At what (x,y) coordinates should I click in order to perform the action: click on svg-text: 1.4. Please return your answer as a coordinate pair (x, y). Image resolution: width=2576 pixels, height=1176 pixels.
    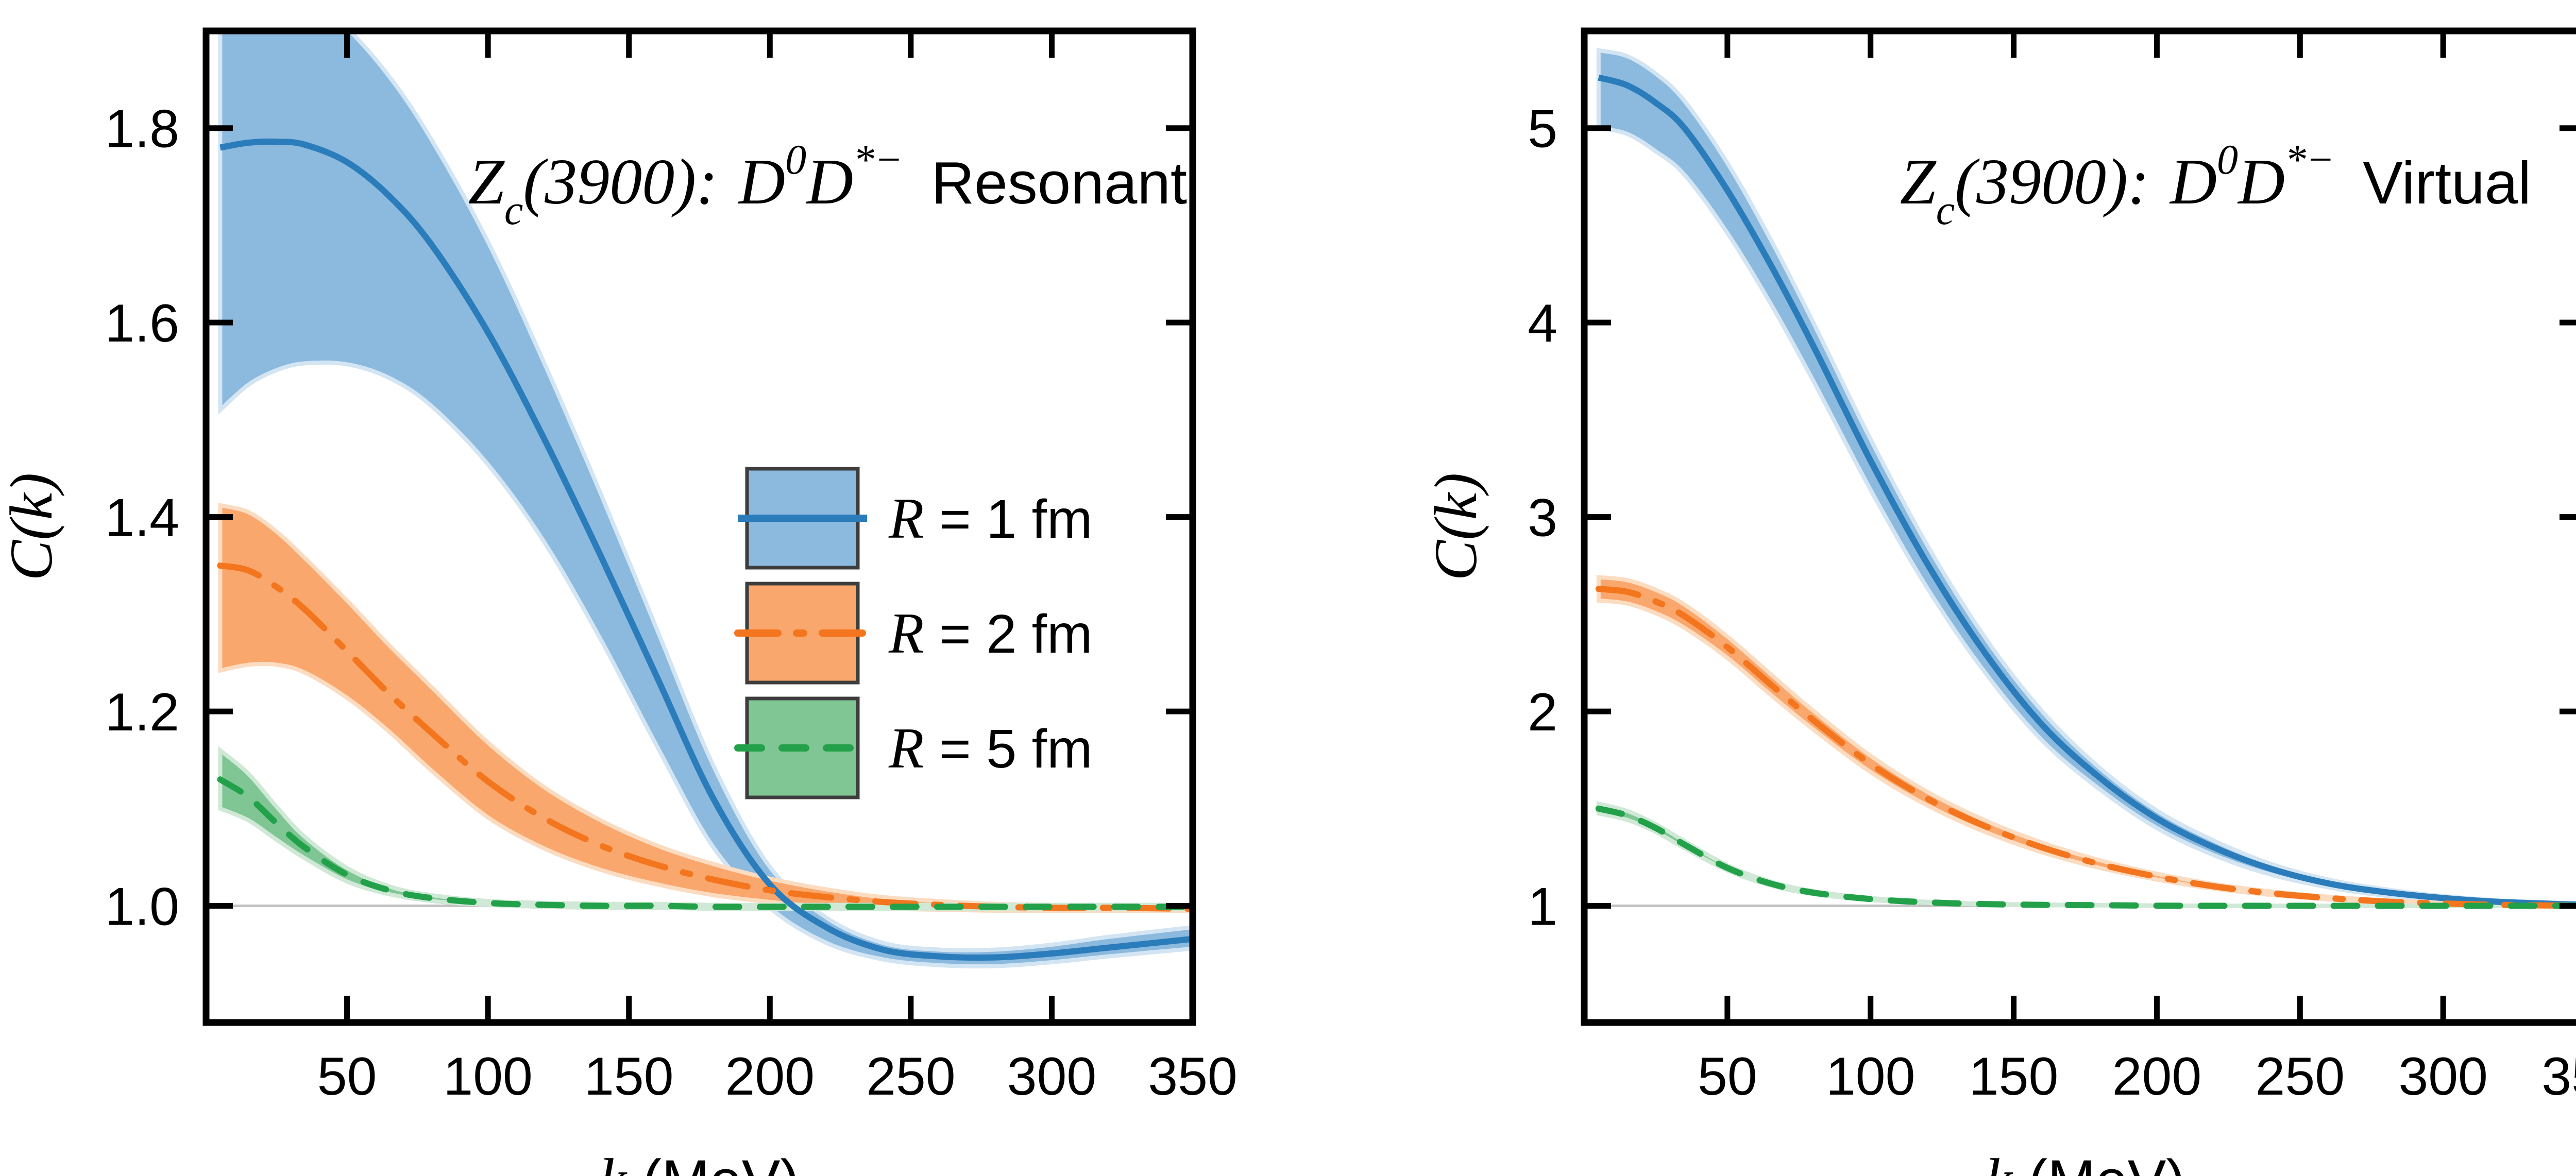
    Looking at the image, I should click on (142, 518).